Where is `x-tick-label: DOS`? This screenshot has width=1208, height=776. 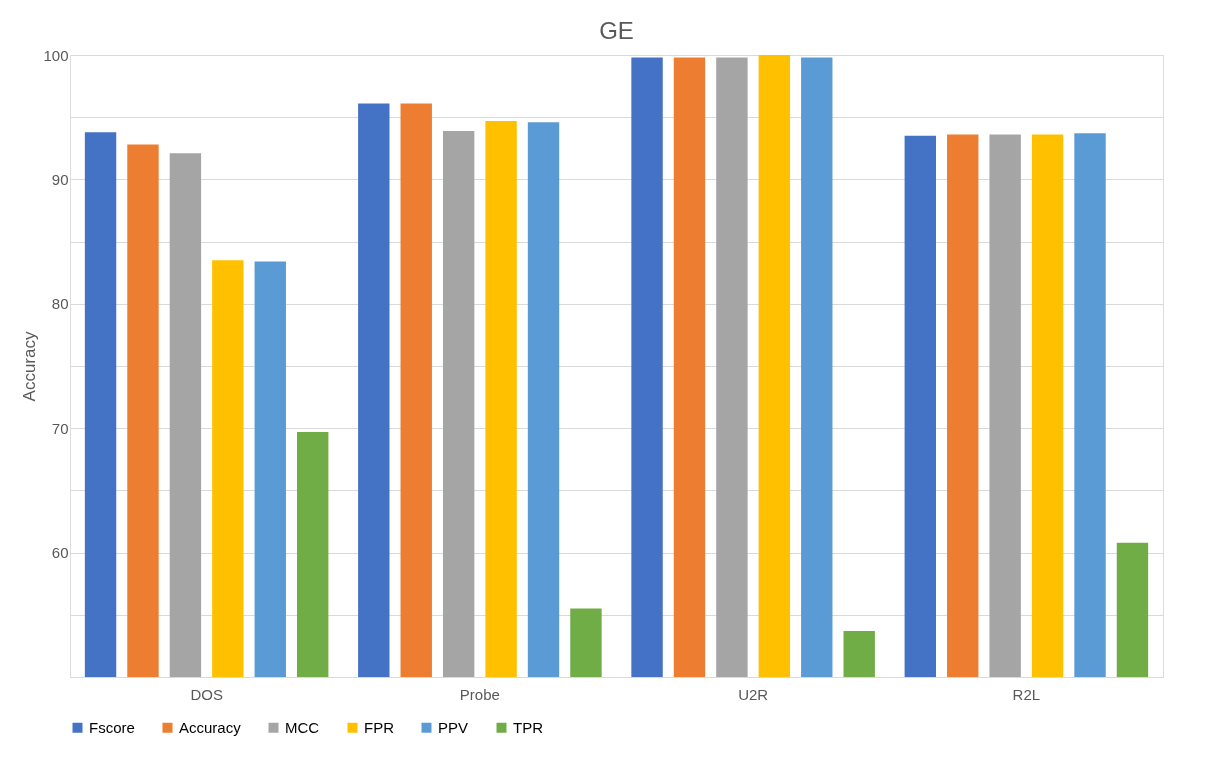 x-tick-label: DOS is located at coordinates (206, 694).